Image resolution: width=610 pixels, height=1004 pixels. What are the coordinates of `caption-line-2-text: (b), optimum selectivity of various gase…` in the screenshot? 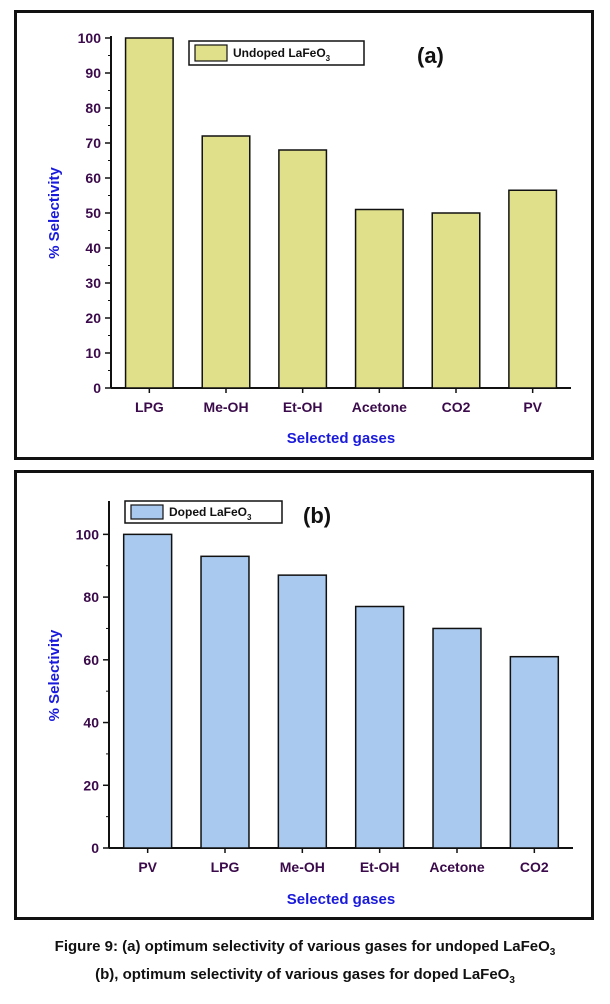 It's located at (302, 974).